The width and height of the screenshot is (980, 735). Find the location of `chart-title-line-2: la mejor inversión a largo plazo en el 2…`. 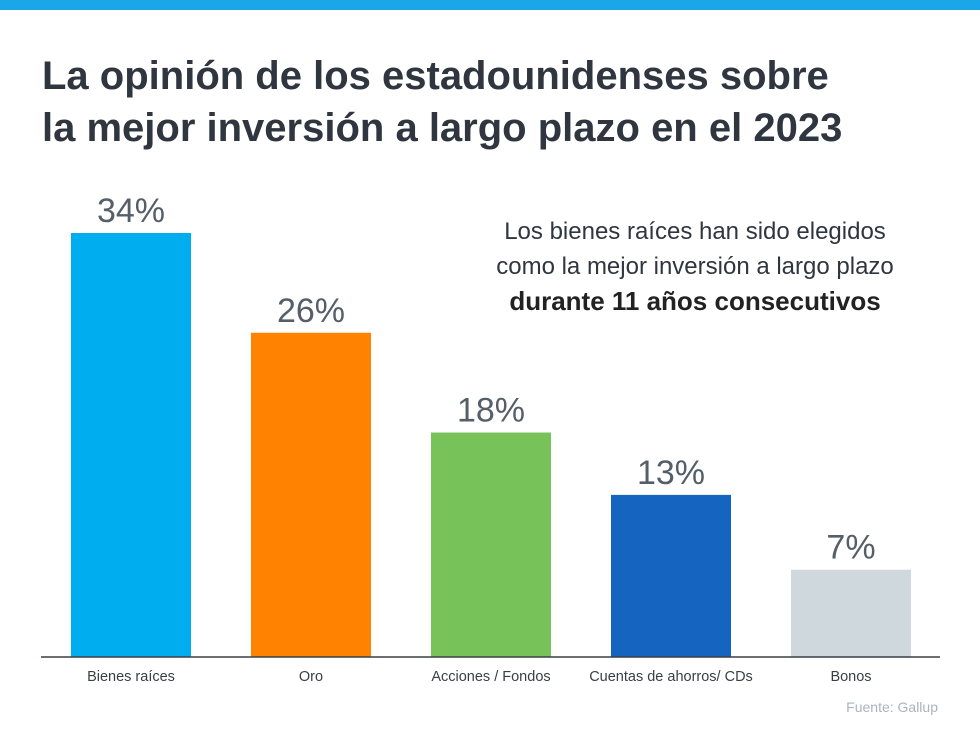

chart-title-line-2: la mejor inversión a largo plazo en el 2… is located at coordinates (442, 128).